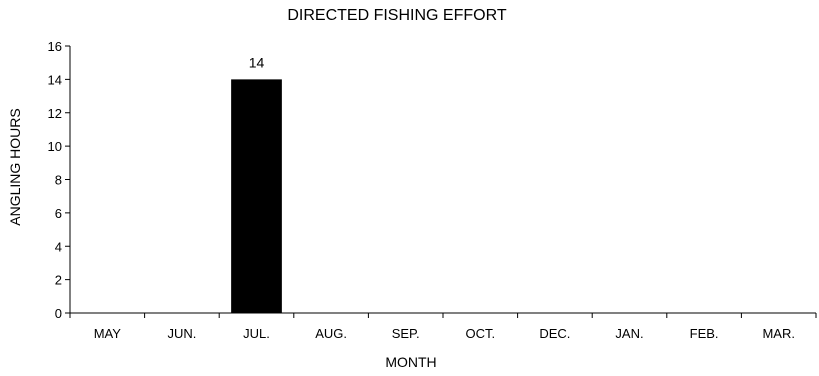 The height and width of the screenshot is (376, 819). I want to click on x-tick-label: FEB., so click(704, 333).